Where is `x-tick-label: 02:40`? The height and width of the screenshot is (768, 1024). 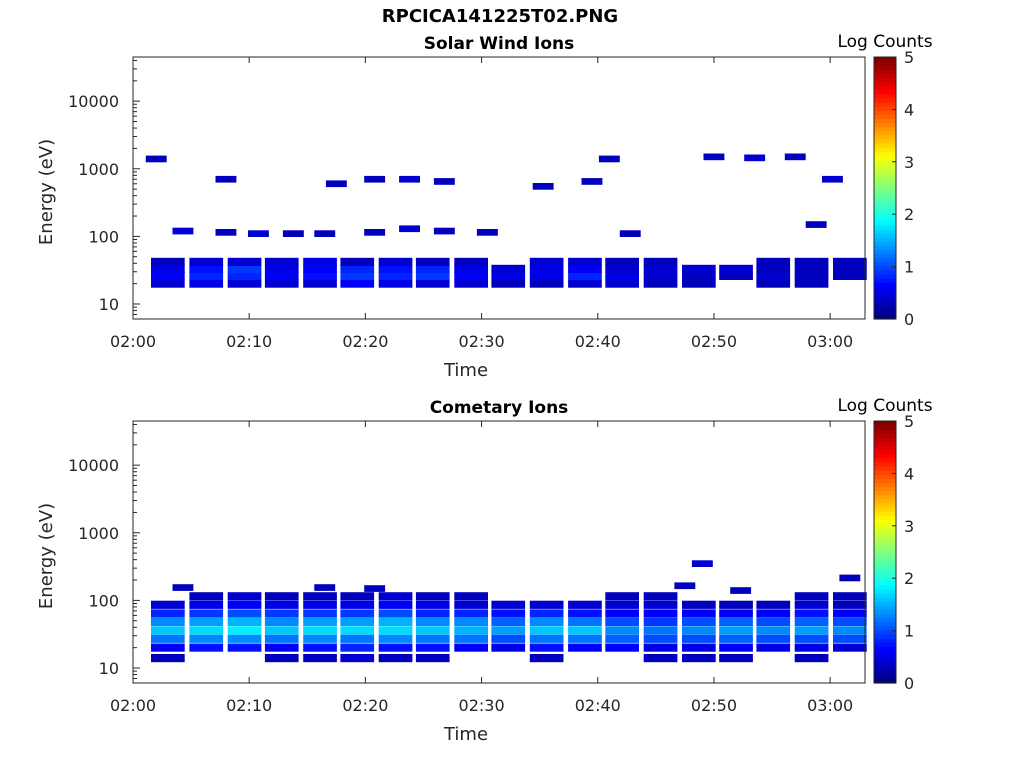
x-tick-label: 02:40 is located at coordinates (598, 341).